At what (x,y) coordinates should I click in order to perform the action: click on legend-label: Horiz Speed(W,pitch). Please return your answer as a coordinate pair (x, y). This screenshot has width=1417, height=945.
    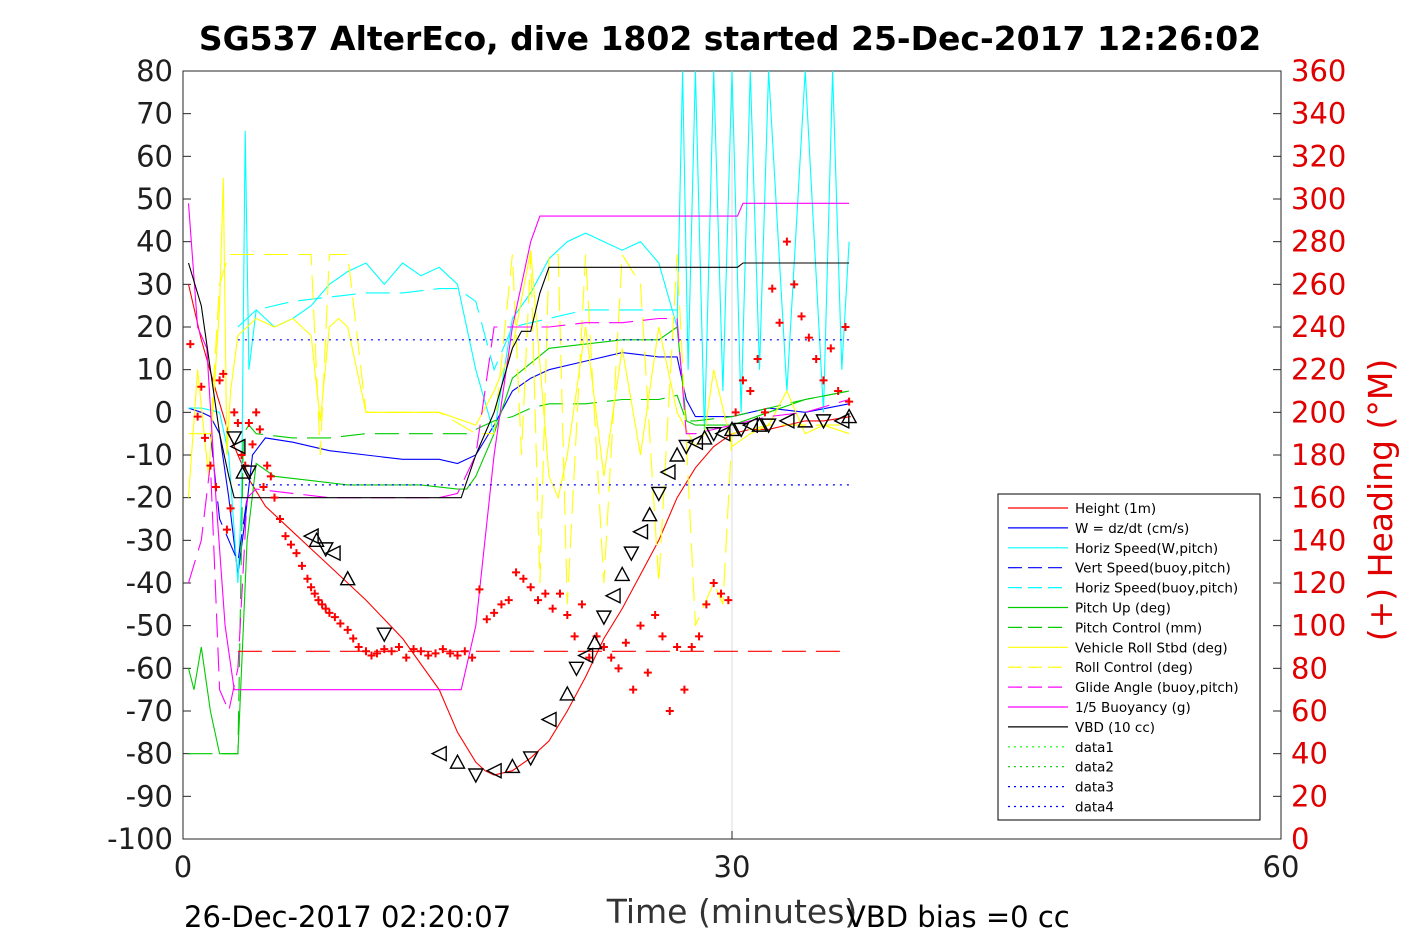
    Looking at the image, I should click on (1146, 549).